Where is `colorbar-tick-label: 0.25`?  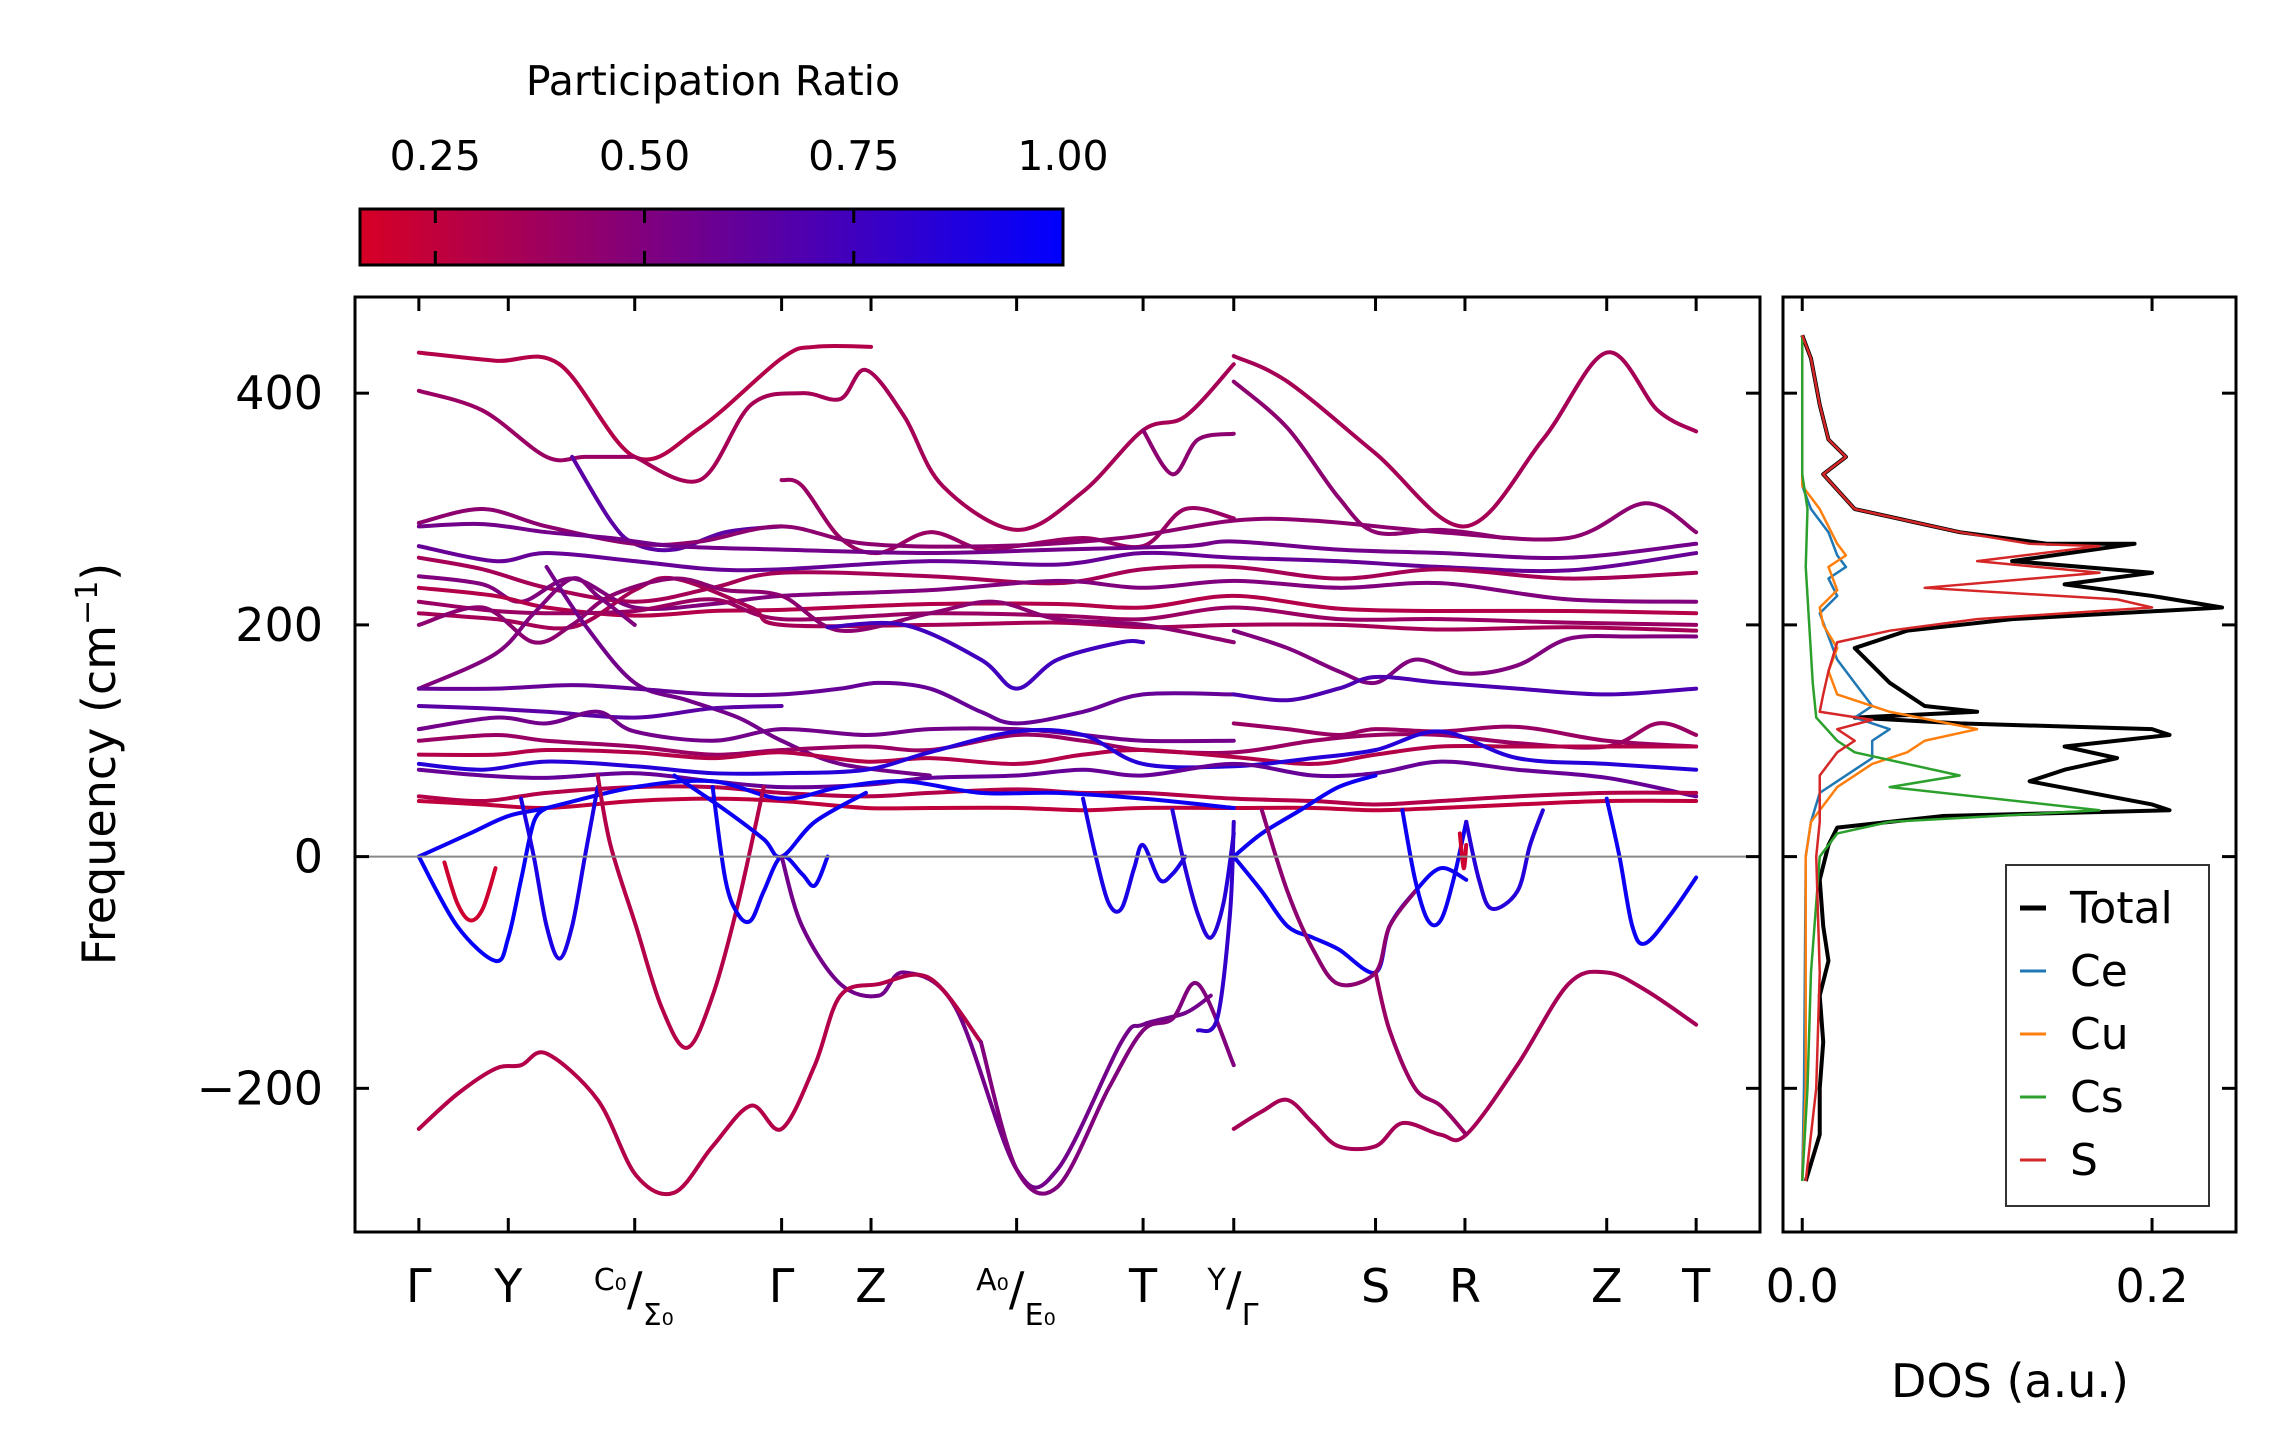
colorbar-tick-label: 0.25 is located at coordinates (435, 156).